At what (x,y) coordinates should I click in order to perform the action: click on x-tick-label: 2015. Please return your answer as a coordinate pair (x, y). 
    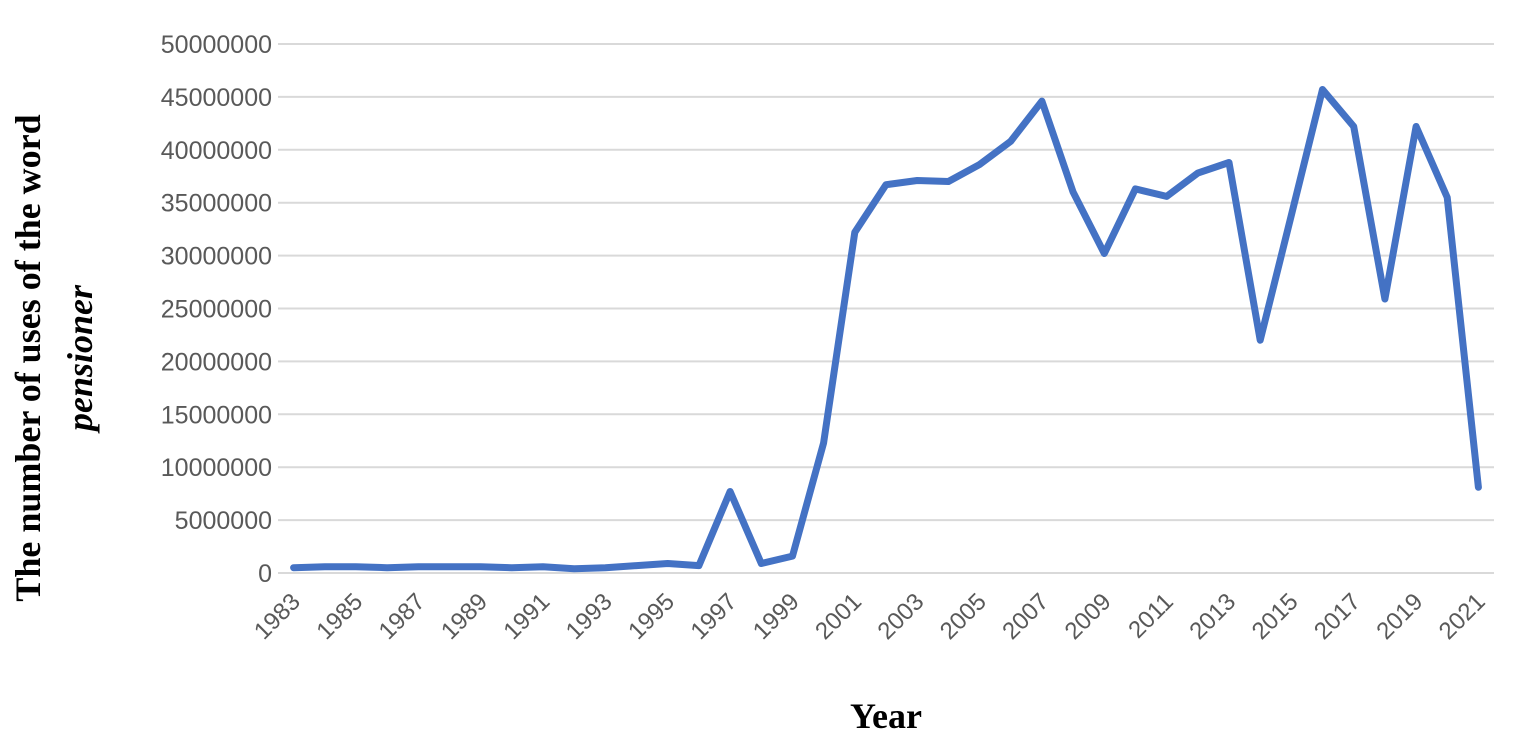
    Looking at the image, I should click on (1275, 616).